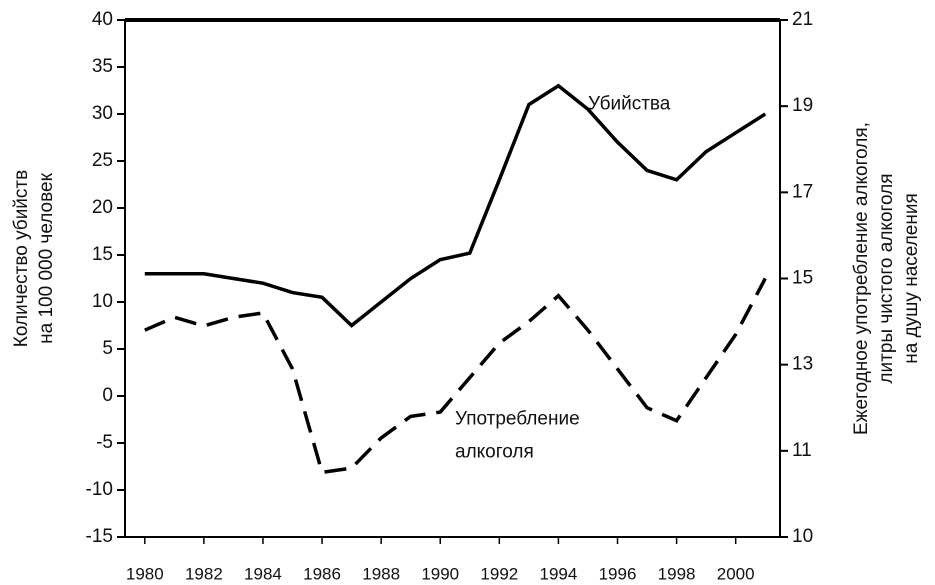 The image size is (935, 585). Describe the element at coordinates (102, 113) in the screenshot. I see `y-tick-label: 30` at that location.